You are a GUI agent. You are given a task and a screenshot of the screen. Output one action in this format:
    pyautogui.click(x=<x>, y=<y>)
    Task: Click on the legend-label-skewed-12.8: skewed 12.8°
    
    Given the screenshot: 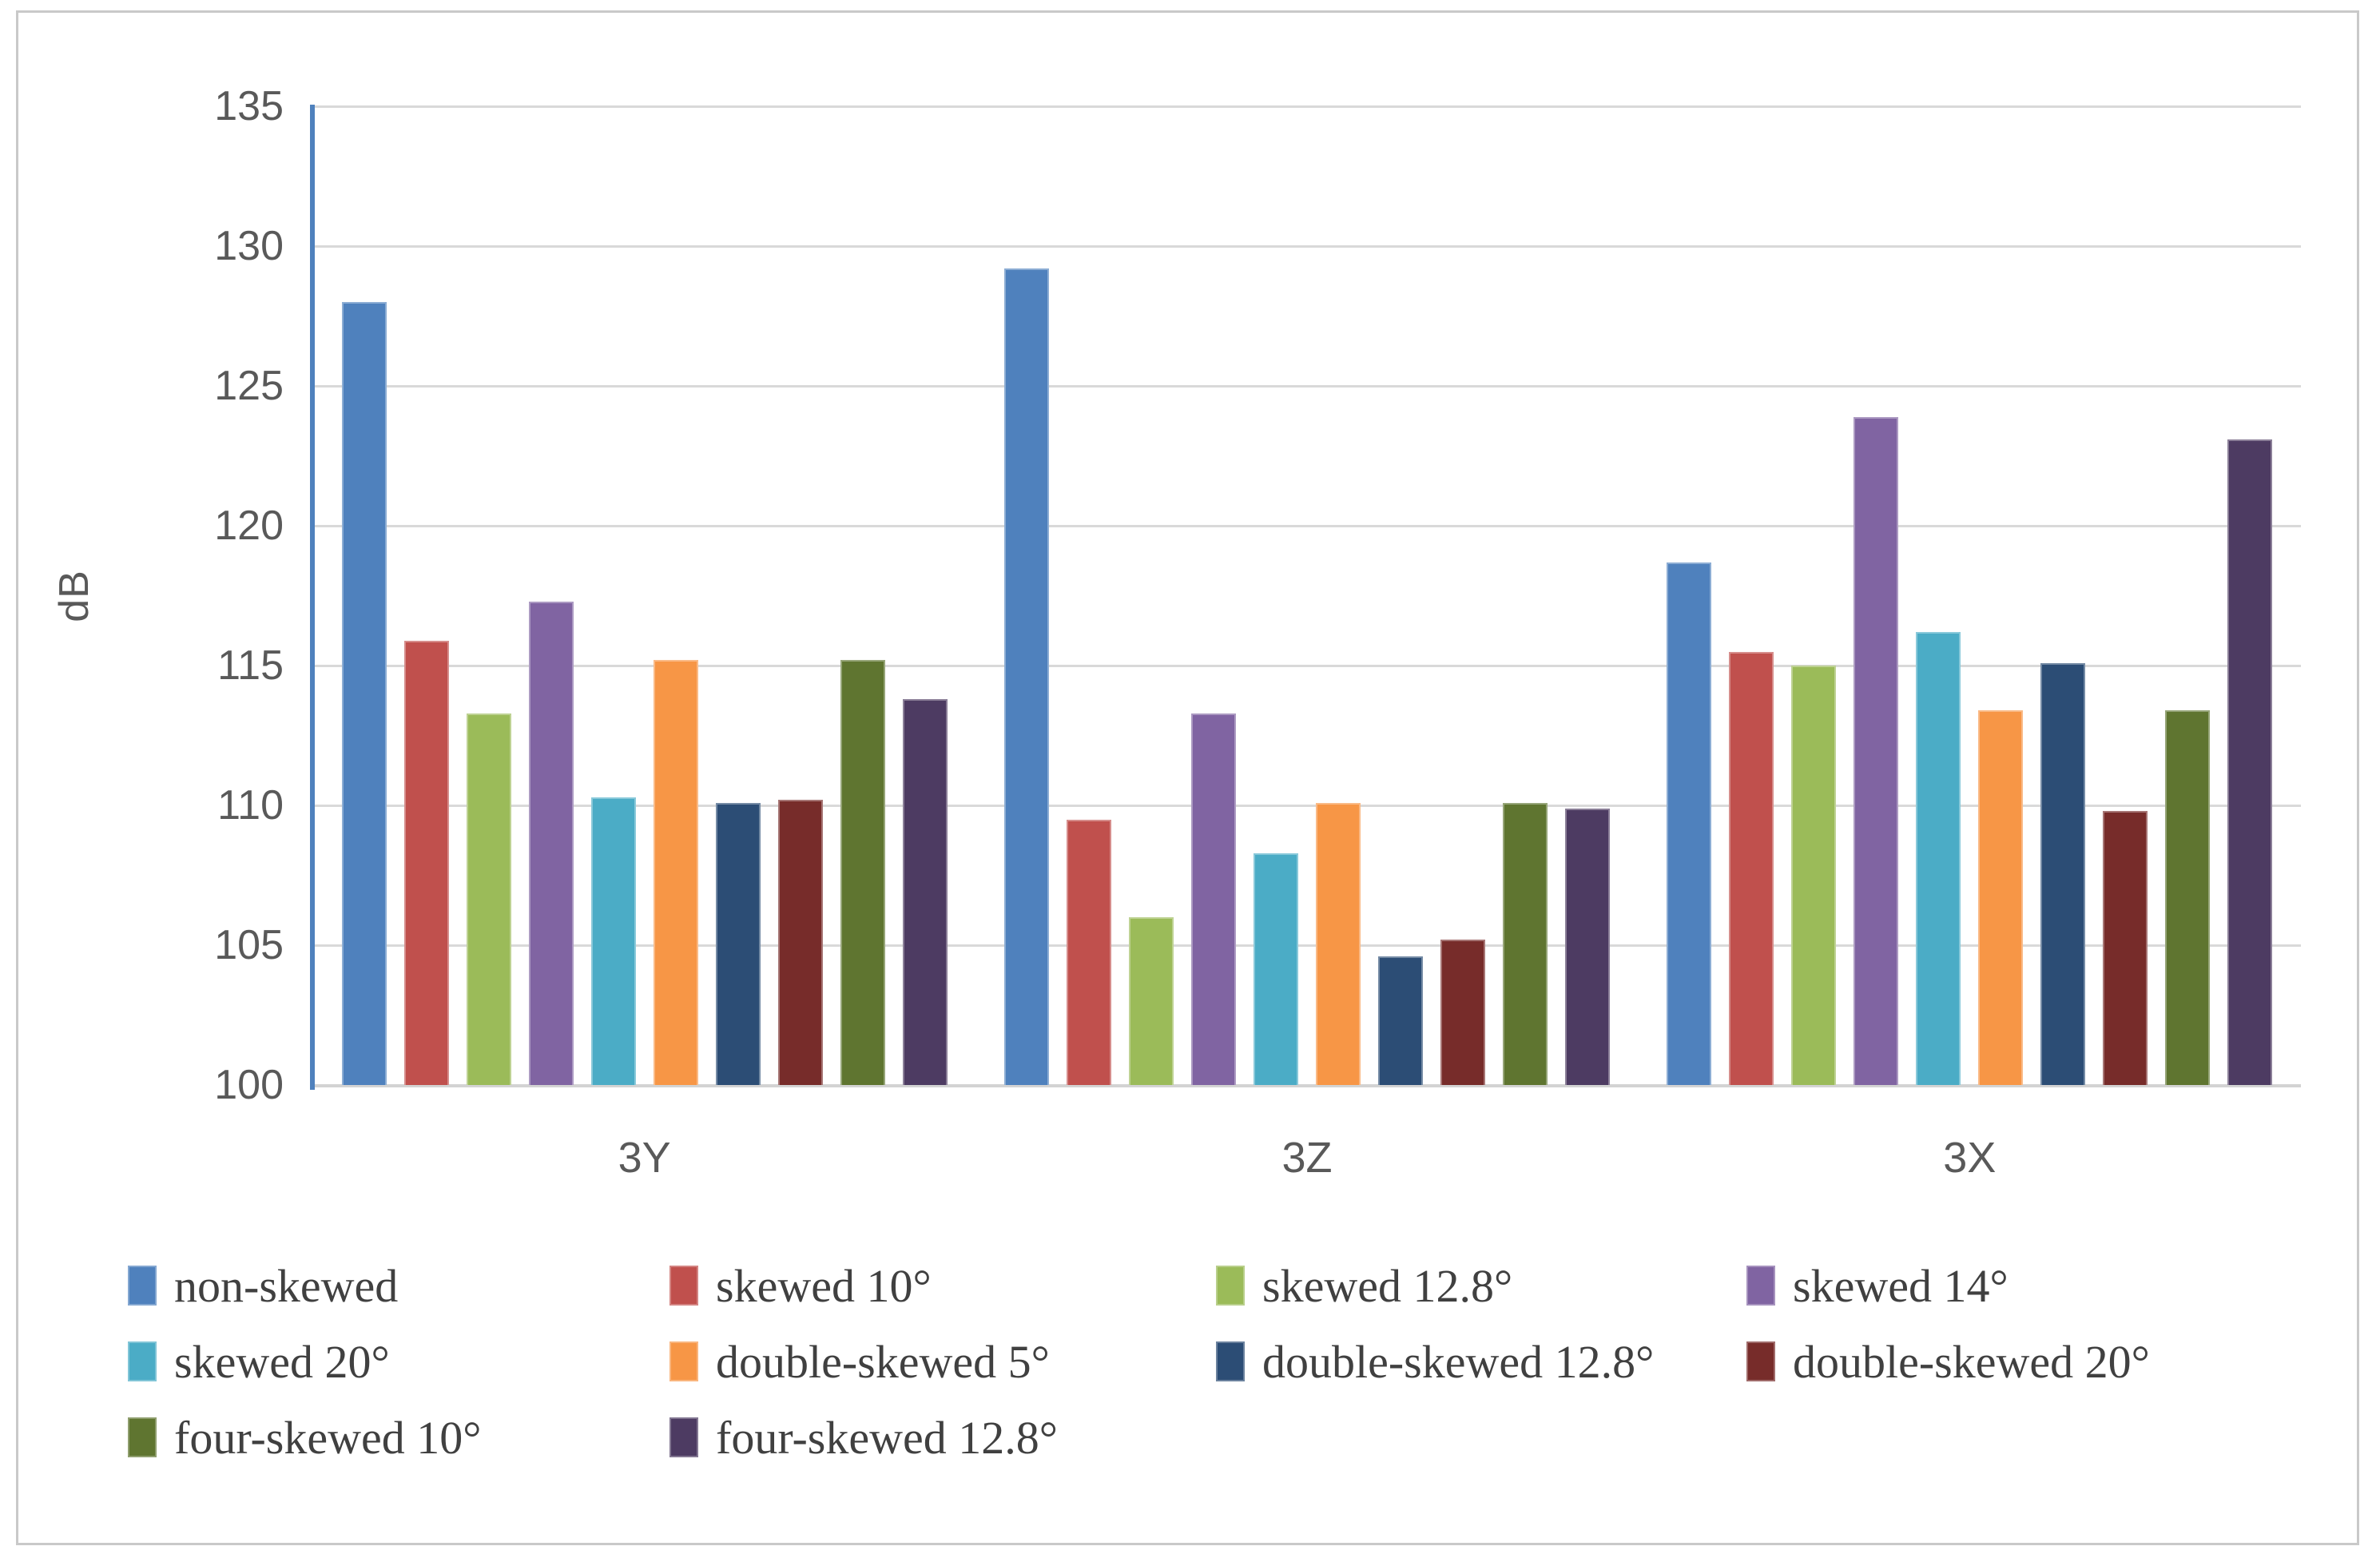 What is the action you would take?
    pyautogui.click(x=1387, y=1285)
    